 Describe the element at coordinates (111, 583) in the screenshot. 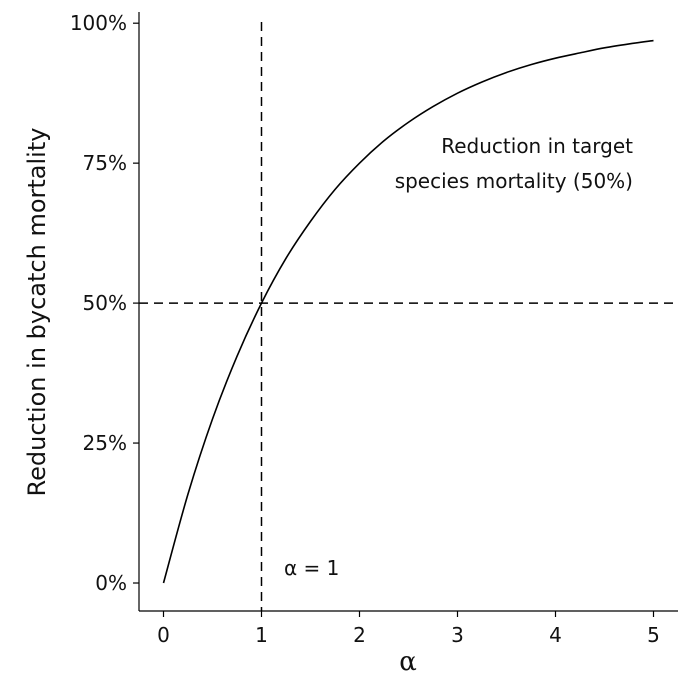

I see `y-tick-label: 0%` at that location.